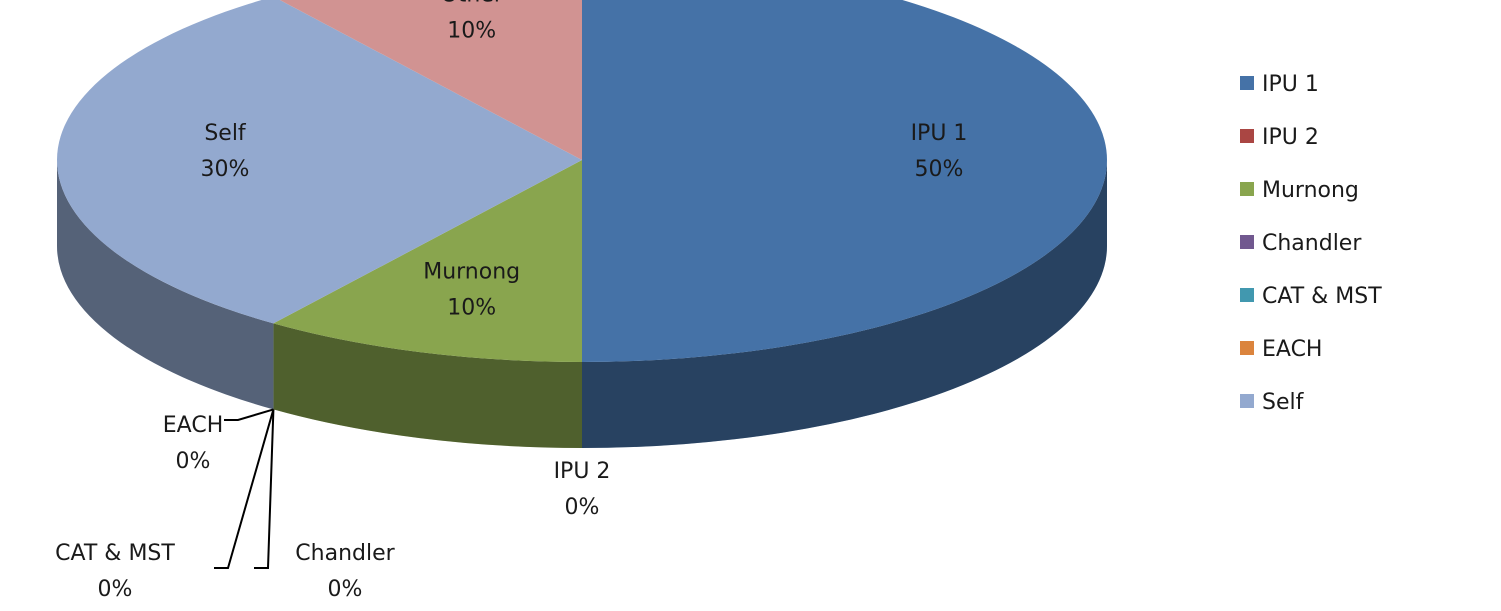  I want to click on label-value: 30%, so click(225, 169).